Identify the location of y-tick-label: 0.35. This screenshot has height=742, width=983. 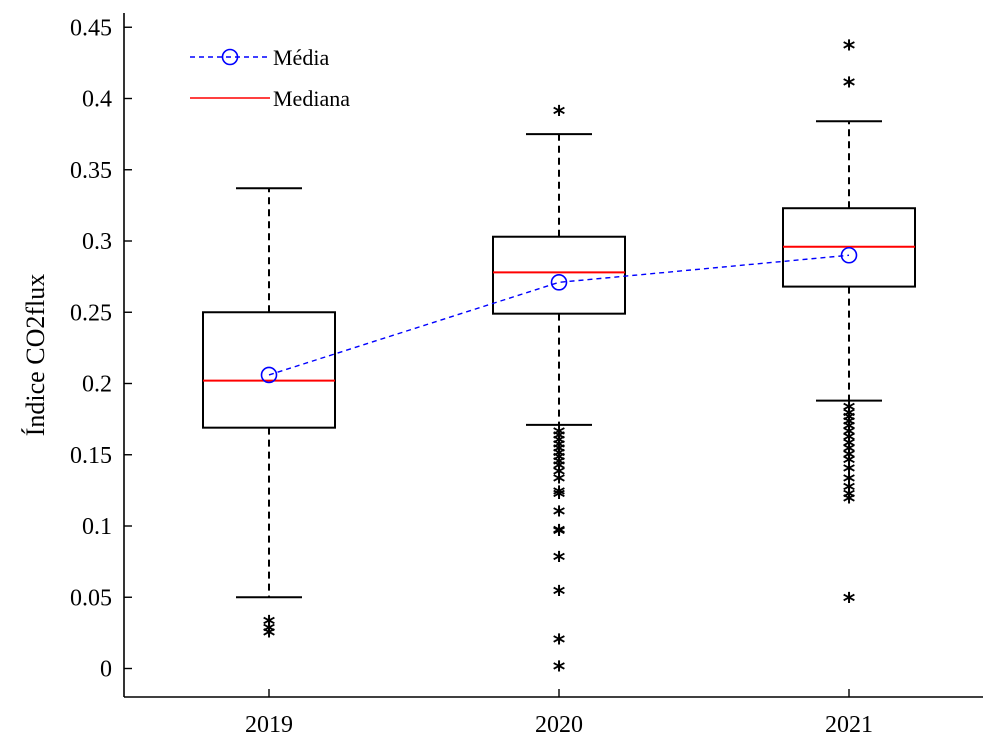
(91, 171).